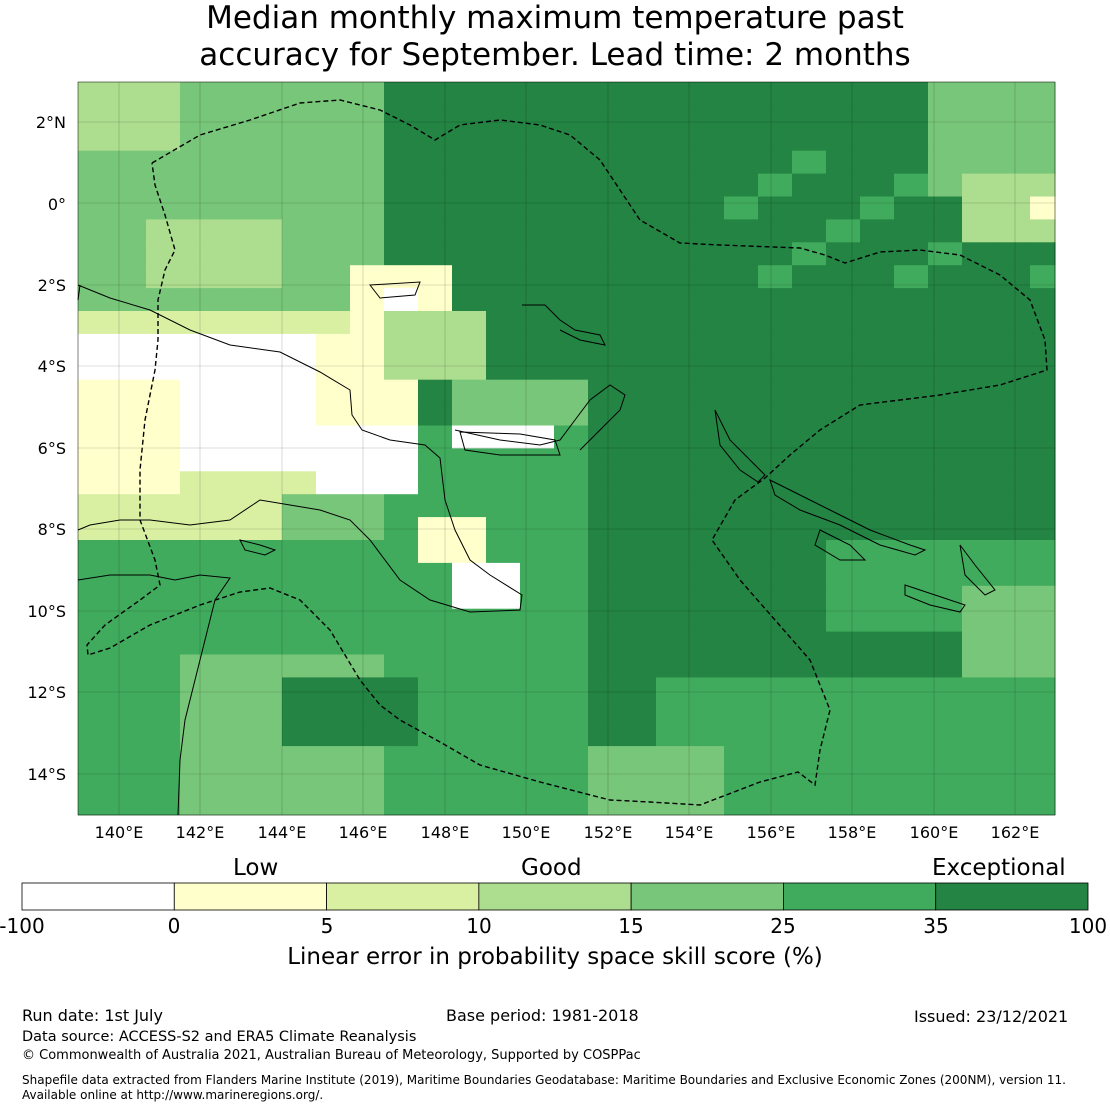  I want to click on chart-title-line-1: Median monthly maximum temperature past, so click(555, 18).